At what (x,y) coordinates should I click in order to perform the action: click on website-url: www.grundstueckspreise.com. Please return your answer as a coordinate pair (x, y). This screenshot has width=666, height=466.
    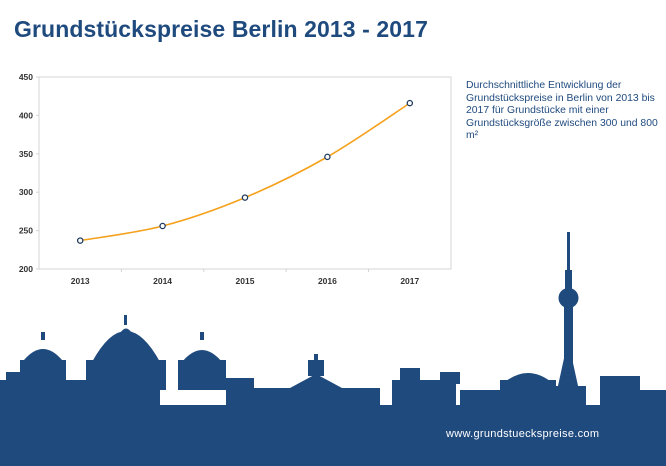
    Looking at the image, I should click on (522, 434).